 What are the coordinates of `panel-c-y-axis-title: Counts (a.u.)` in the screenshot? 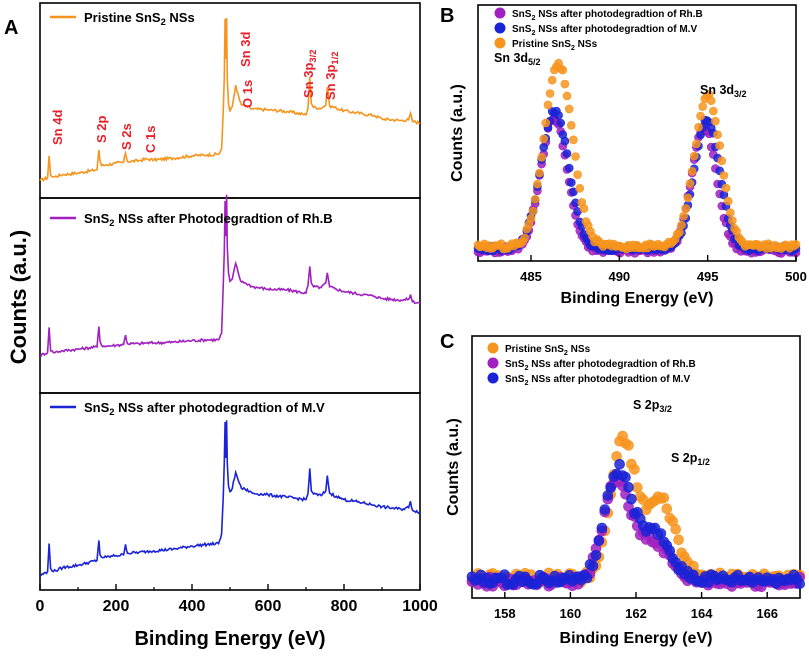 It's located at (453, 467).